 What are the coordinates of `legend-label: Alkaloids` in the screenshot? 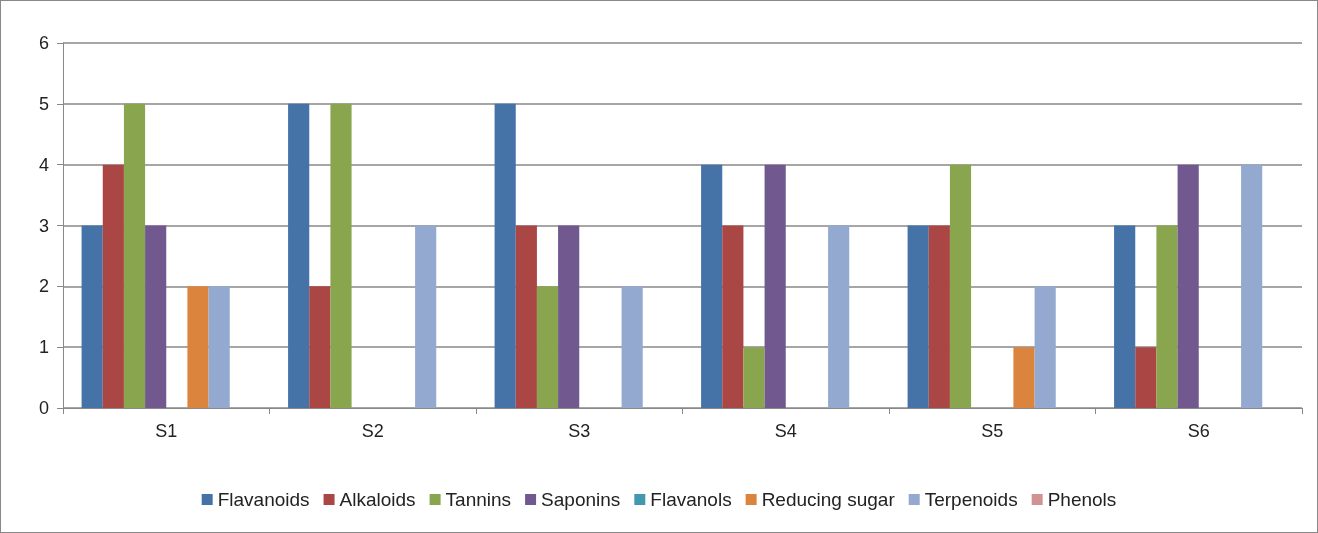 It's located at (377, 499).